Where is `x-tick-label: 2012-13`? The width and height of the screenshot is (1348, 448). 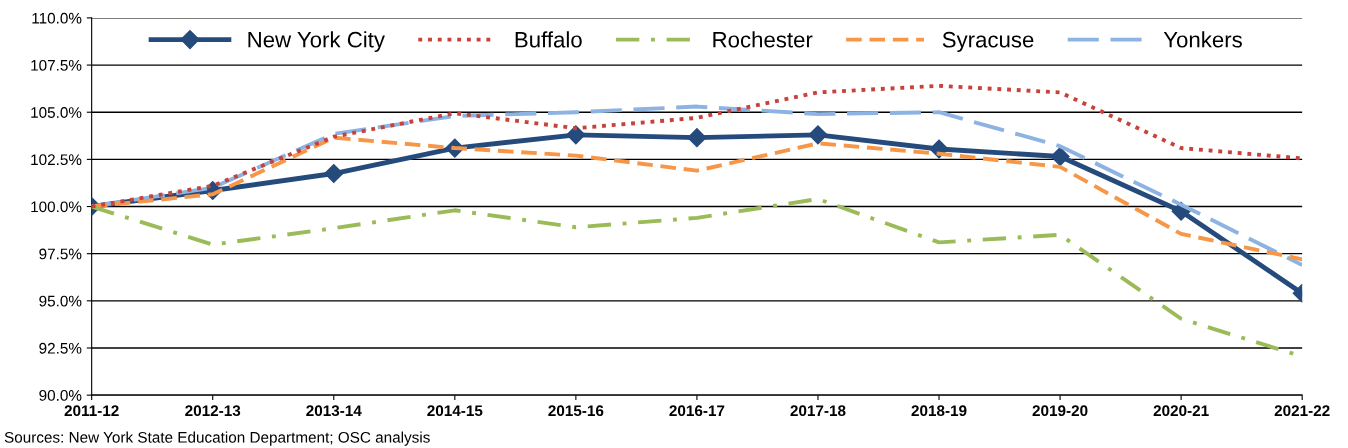 x-tick-label: 2012-13 is located at coordinates (213, 411).